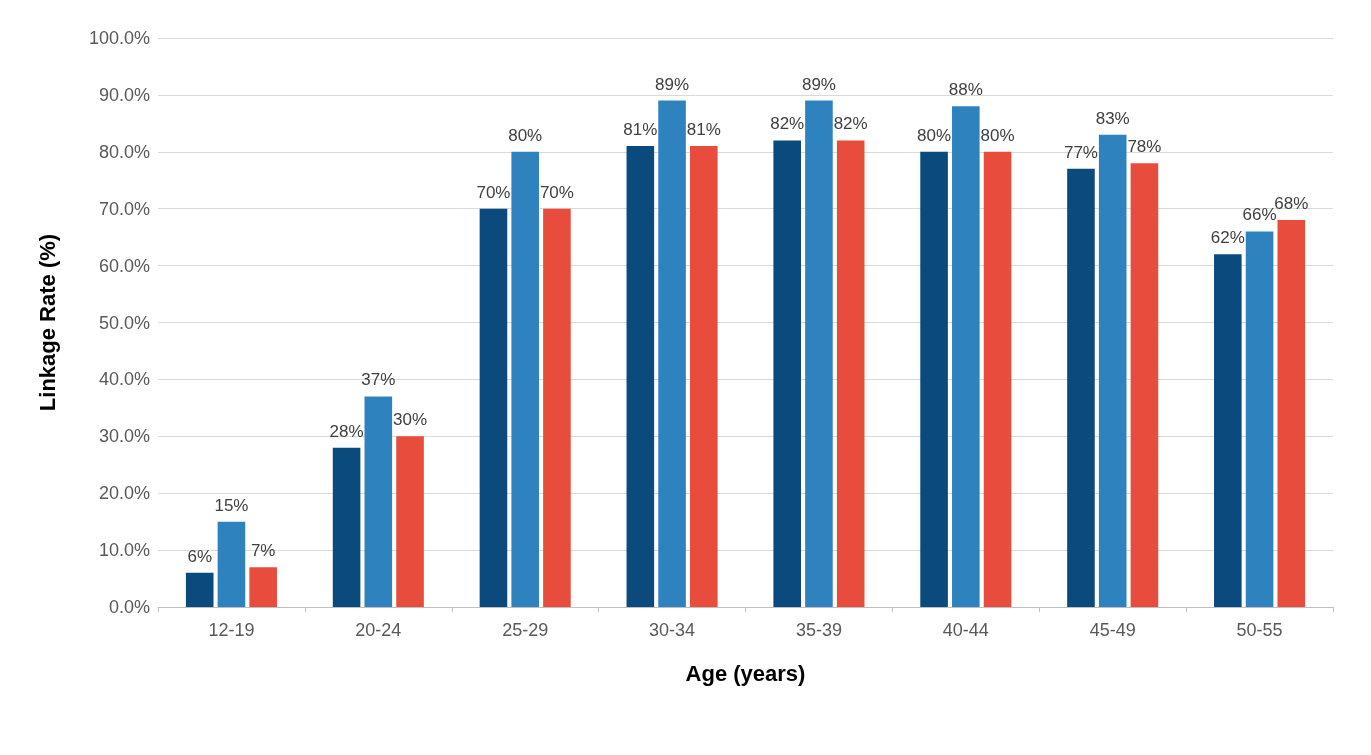 The height and width of the screenshot is (755, 1371). I want to click on y-tick-label: 100.0%, so click(119, 38).